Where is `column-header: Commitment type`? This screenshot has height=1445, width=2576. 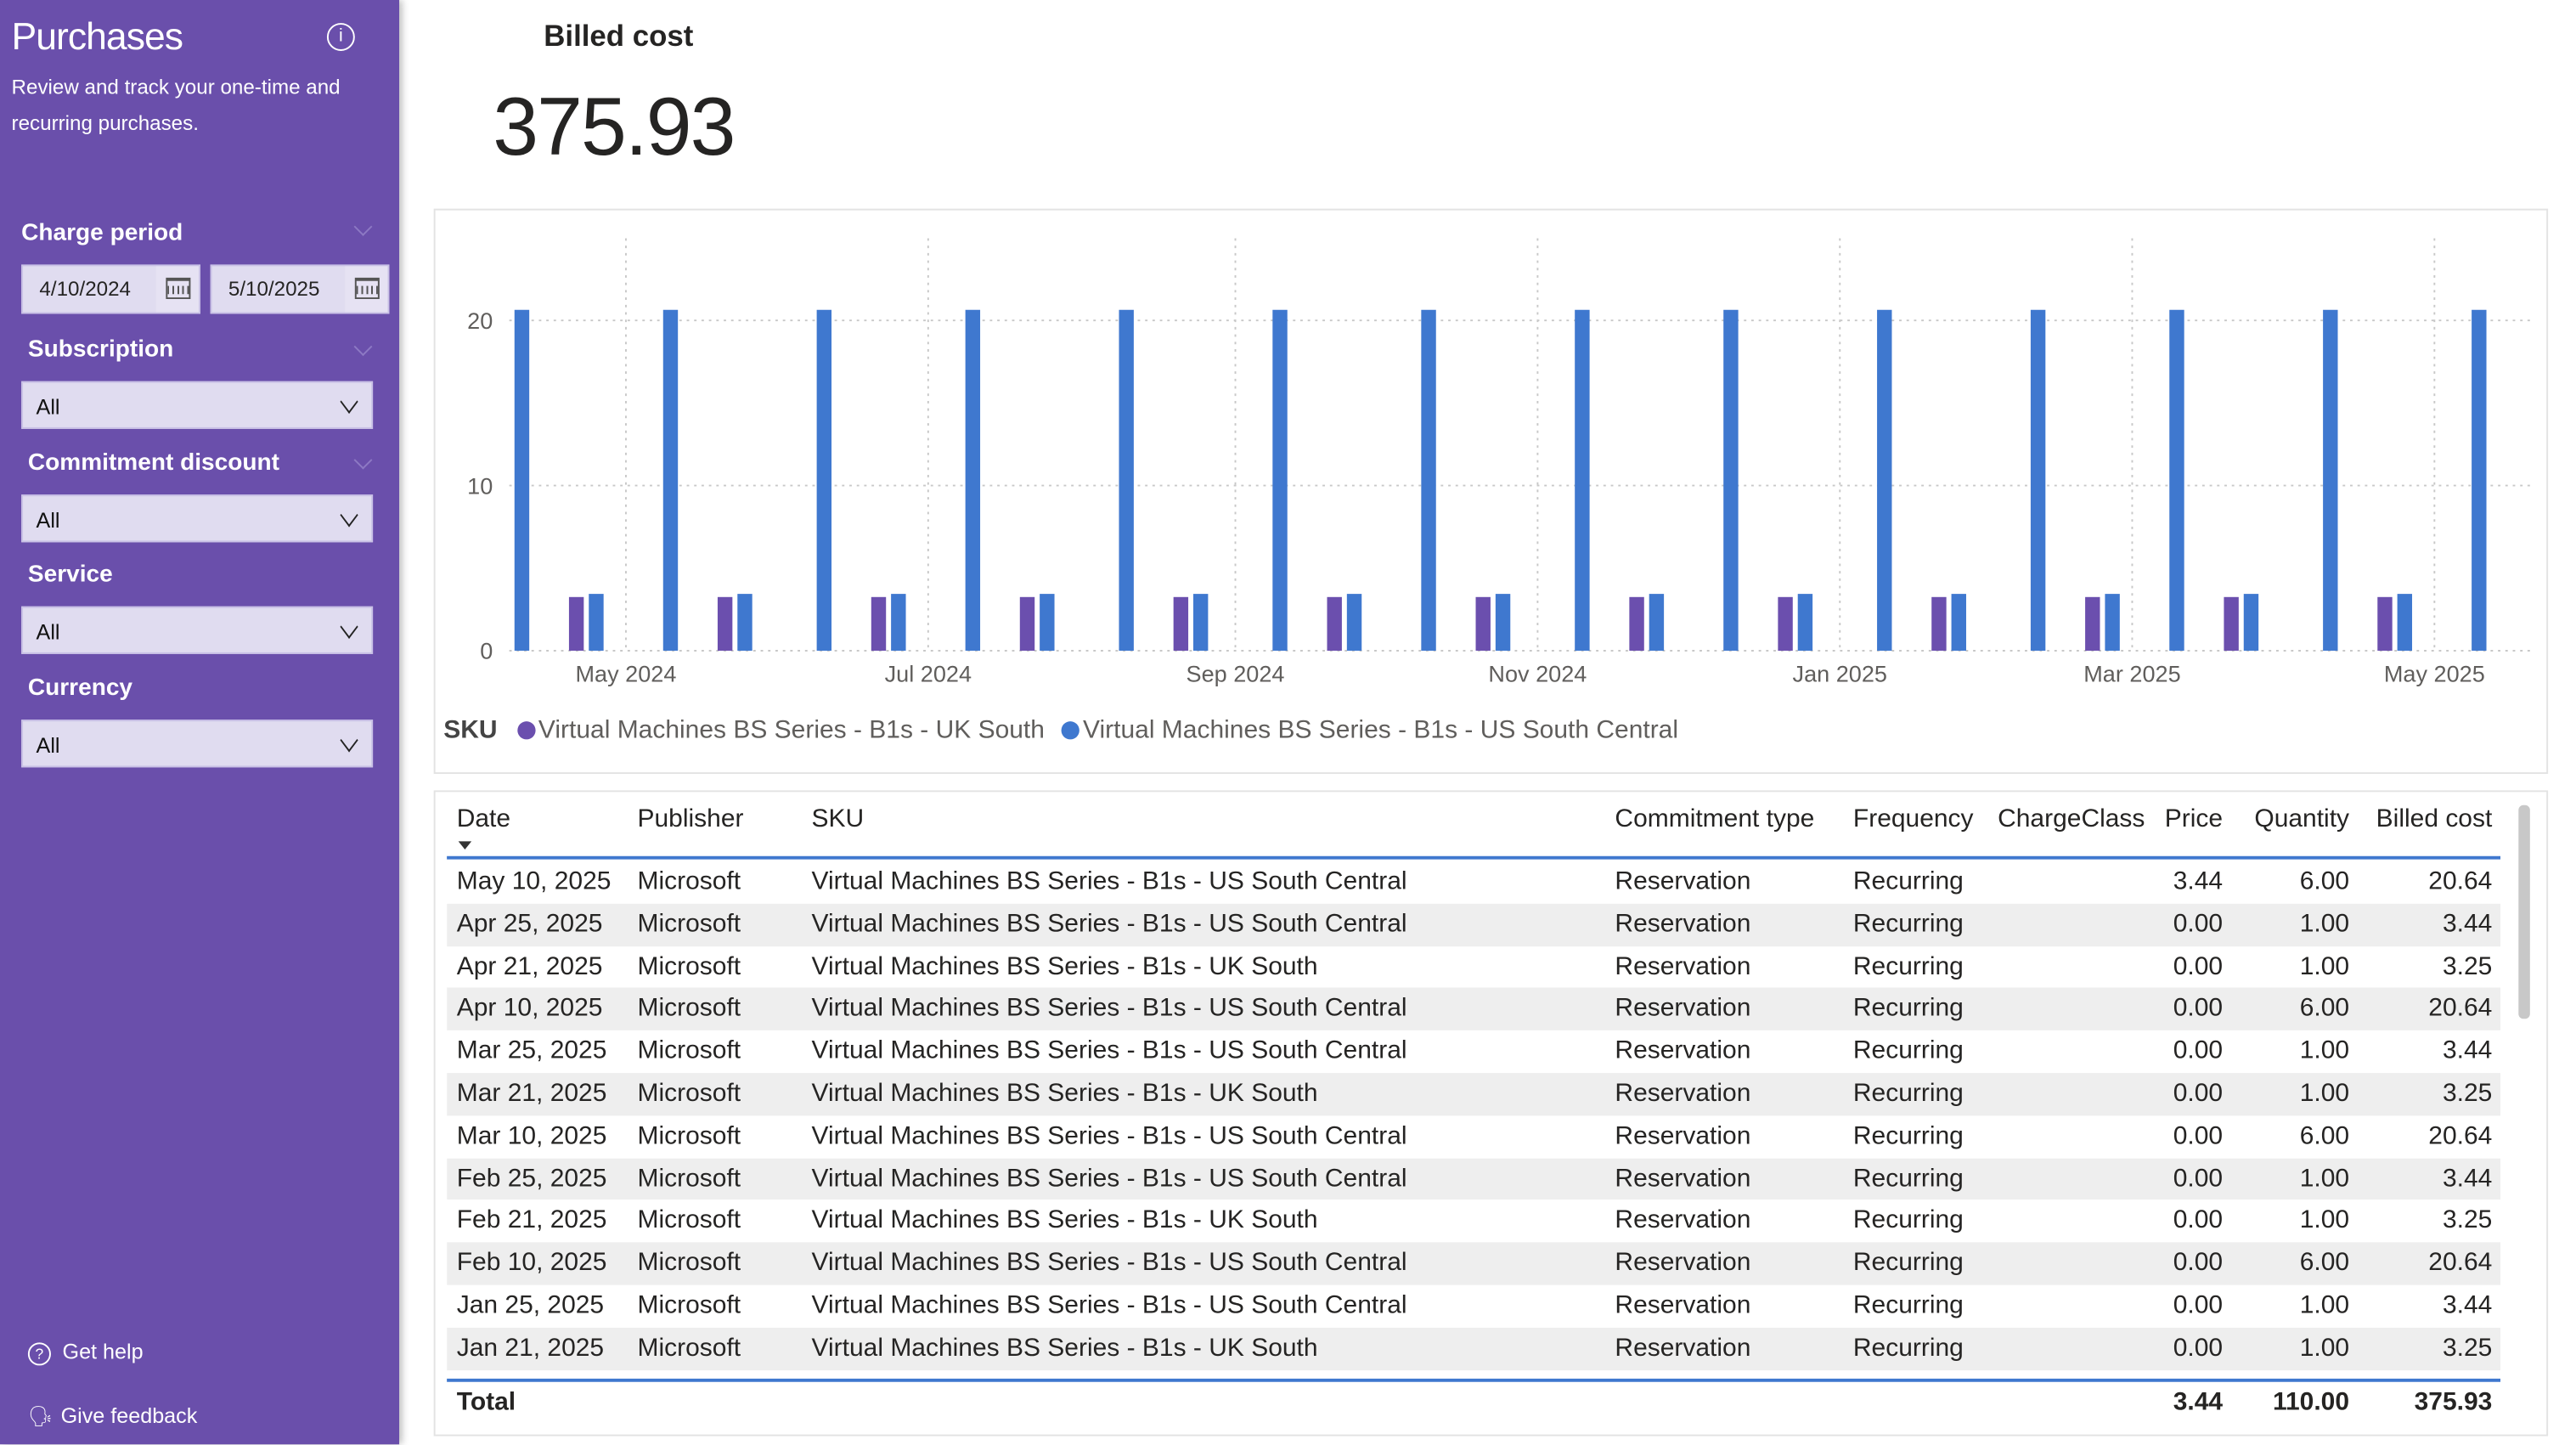
column-header: Commitment type is located at coordinates (1715, 818).